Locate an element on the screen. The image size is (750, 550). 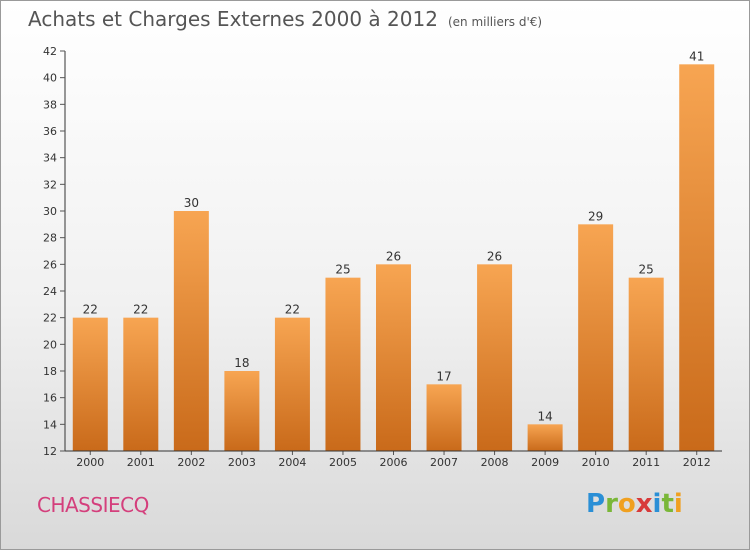
y-tick-label-30: 30 is located at coordinates (50, 211).